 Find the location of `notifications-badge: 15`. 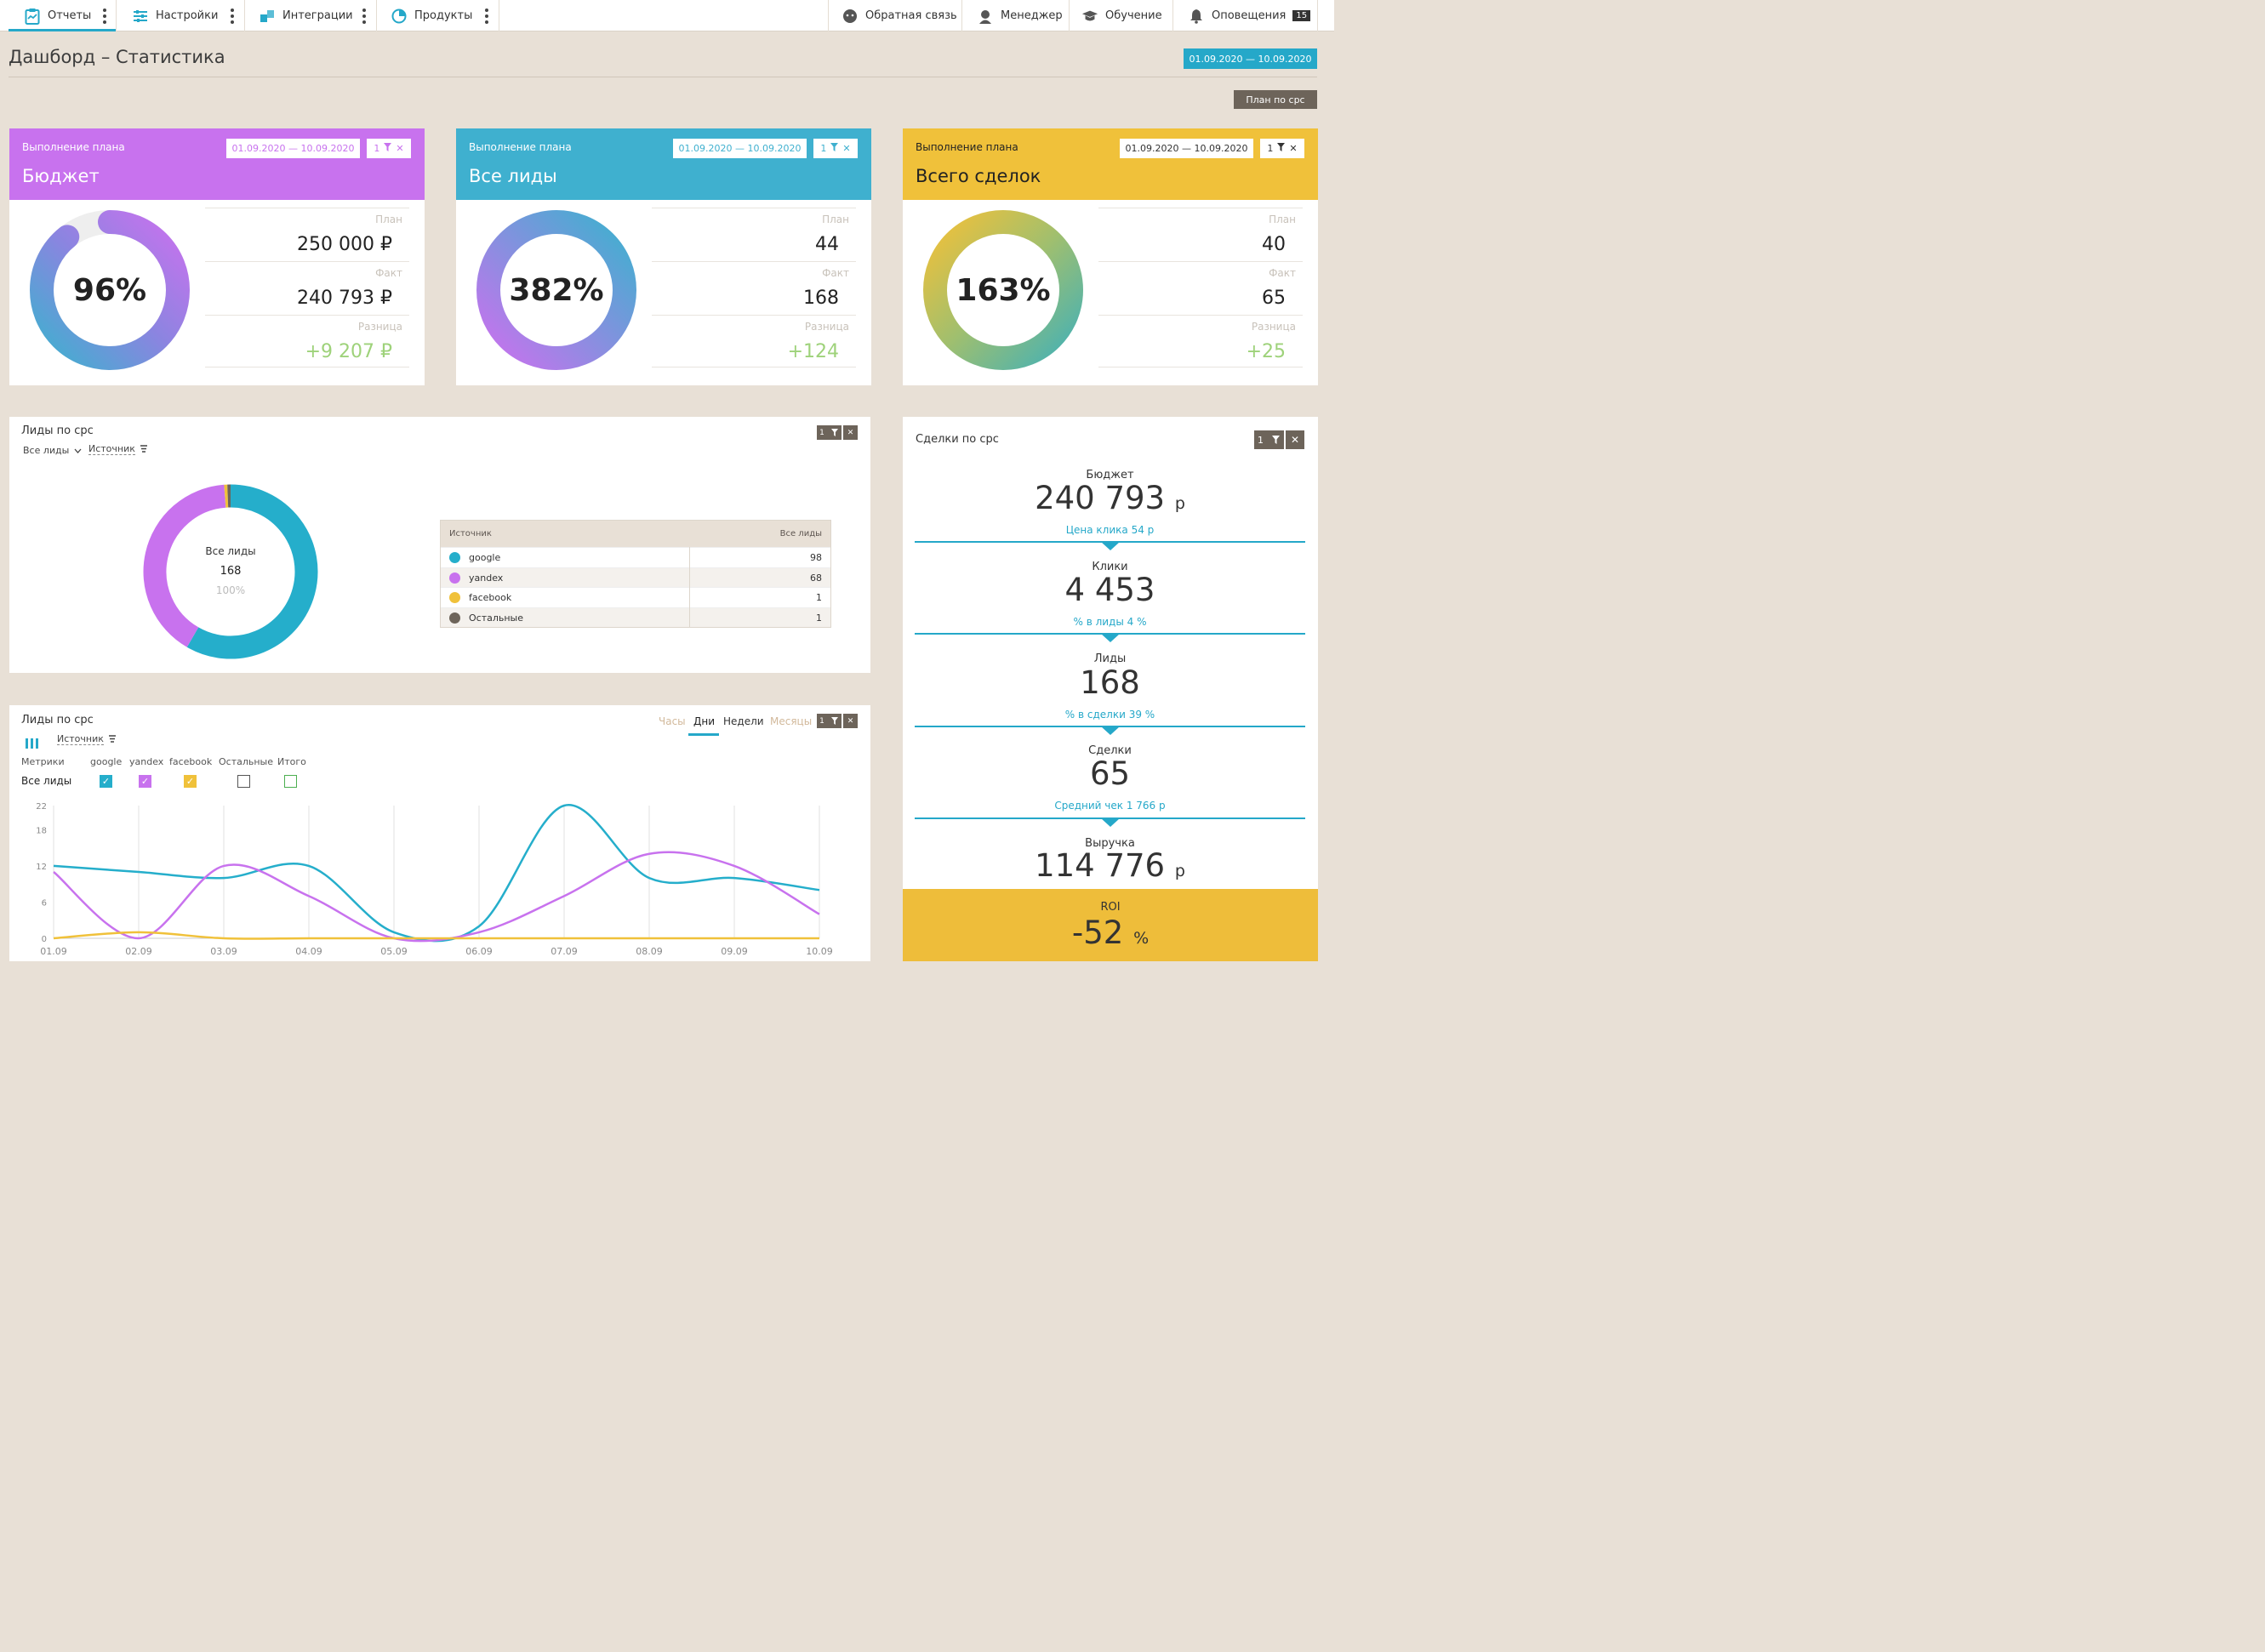

notifications-badge: 15 is located at coordinates (1301, 15).